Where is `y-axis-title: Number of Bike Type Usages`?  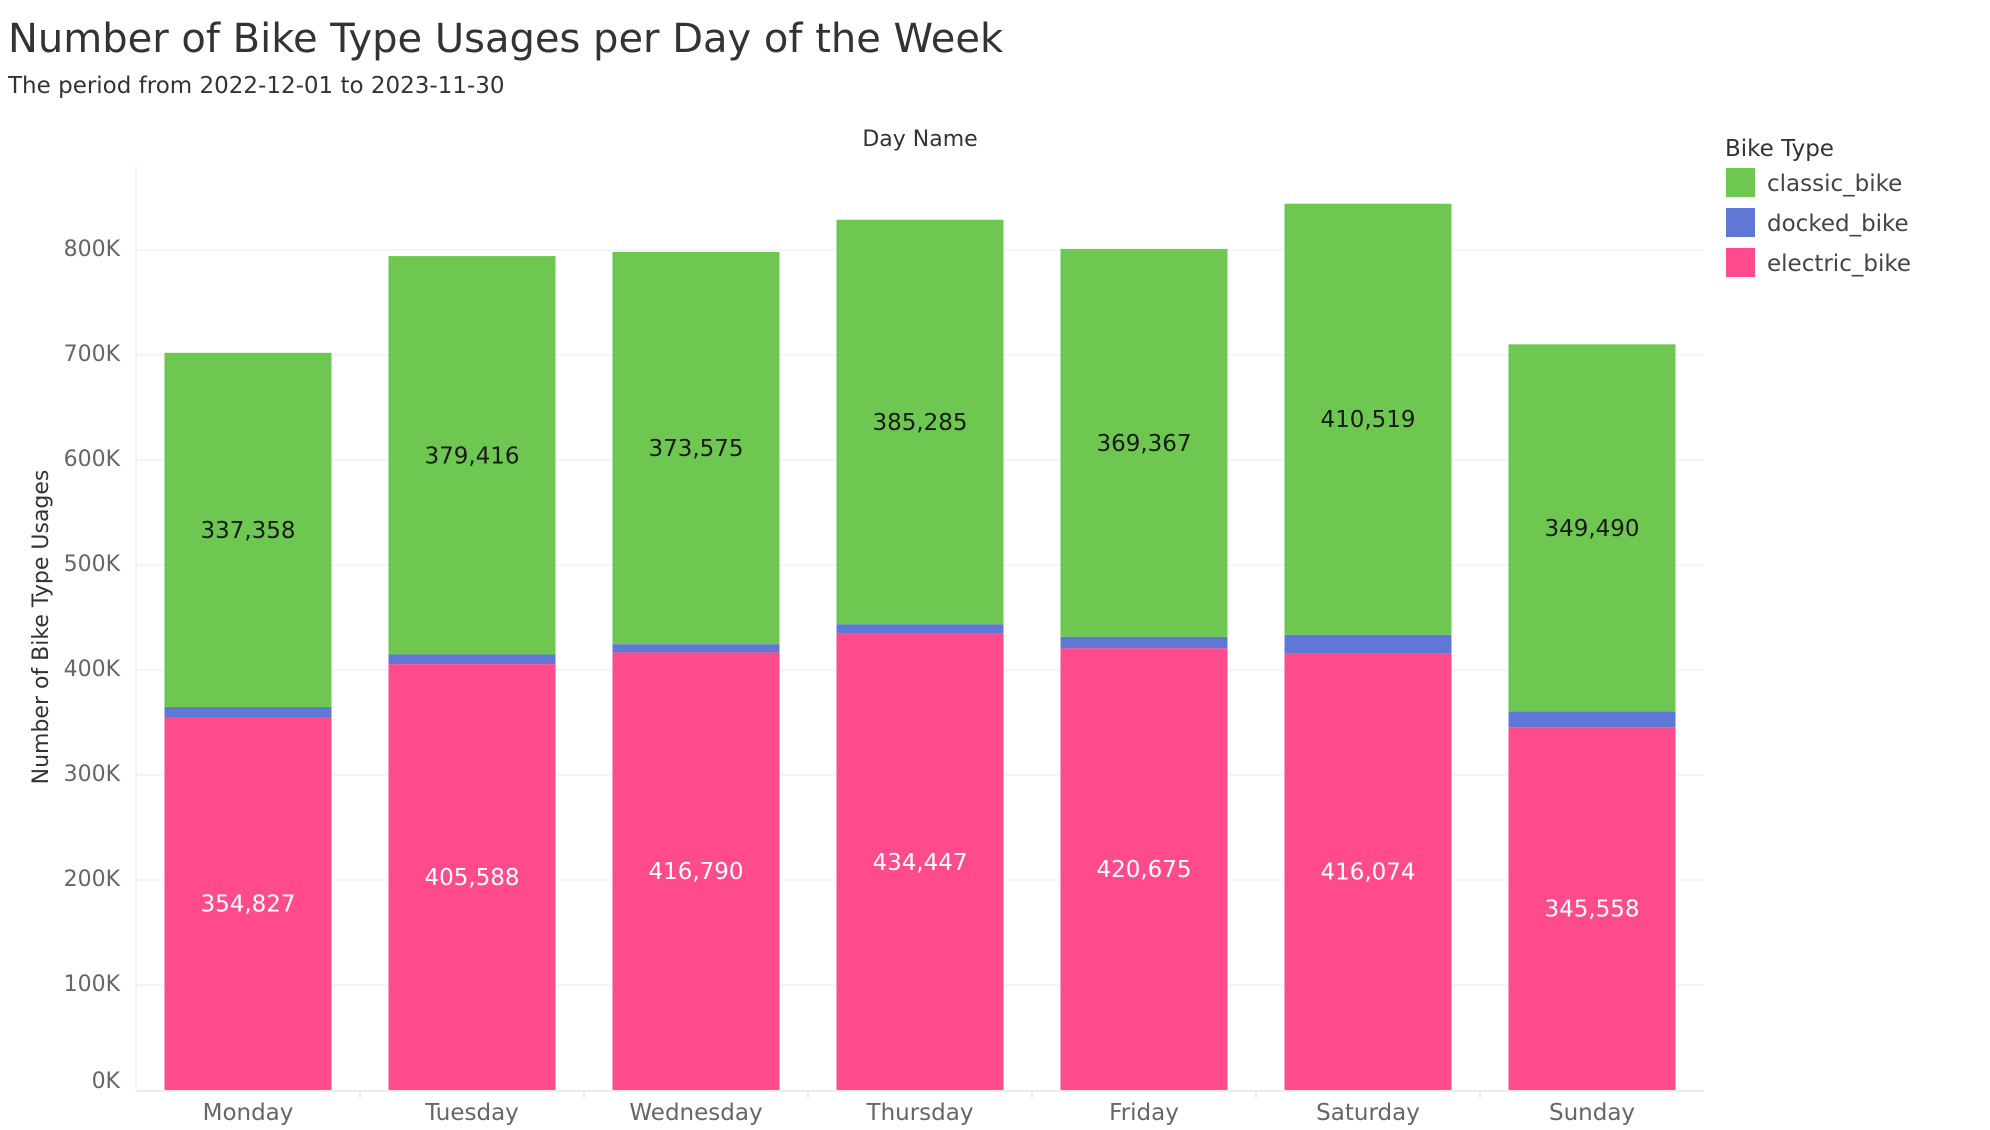 y-axis-title: Number of Bike Type Usages is located at coordinates (41, 627).